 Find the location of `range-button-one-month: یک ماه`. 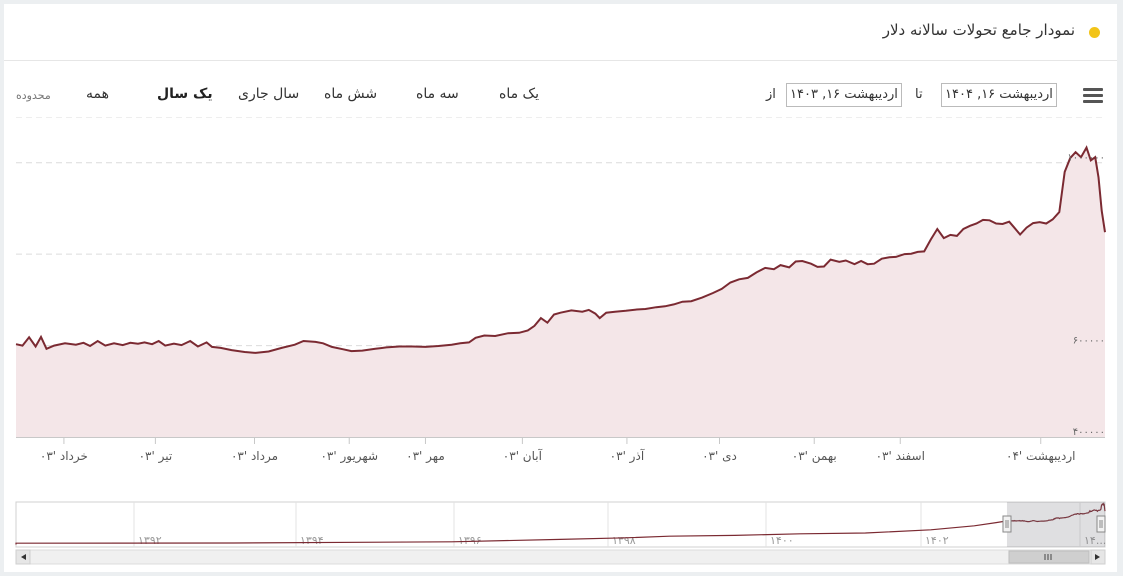

range-button-one-month: یک ماه is located at coordinates (519, 94).